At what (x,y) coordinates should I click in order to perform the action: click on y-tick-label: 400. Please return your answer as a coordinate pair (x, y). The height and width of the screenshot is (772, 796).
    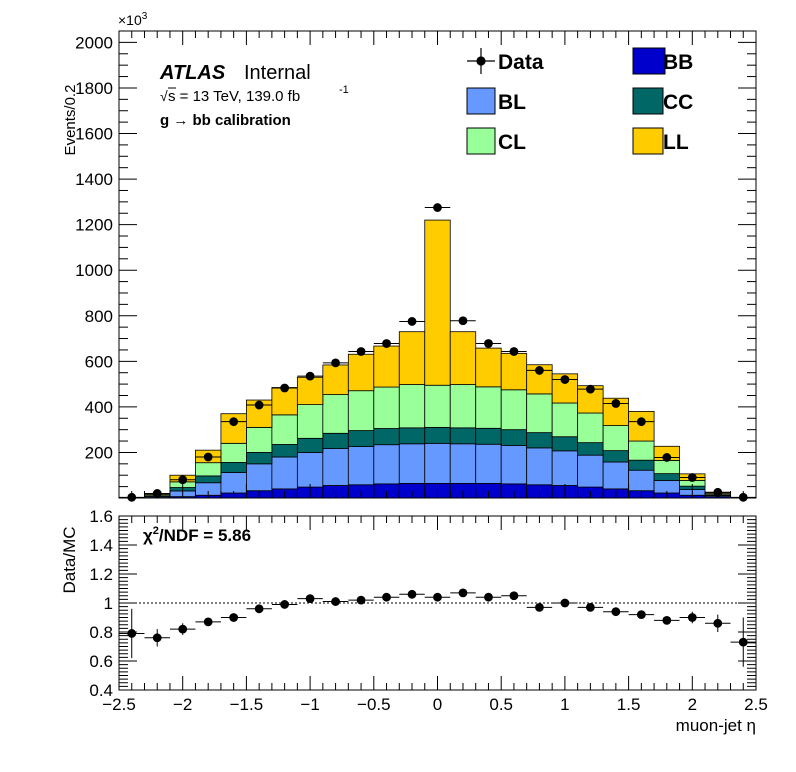
    Looking at the image, I should click on (99, 407).